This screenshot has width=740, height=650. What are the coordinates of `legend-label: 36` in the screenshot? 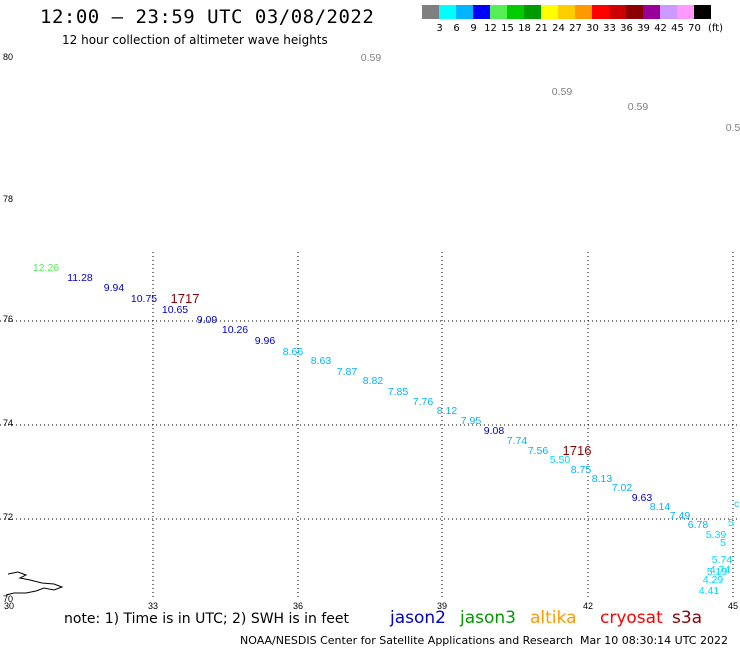 It's located at (626, 28).